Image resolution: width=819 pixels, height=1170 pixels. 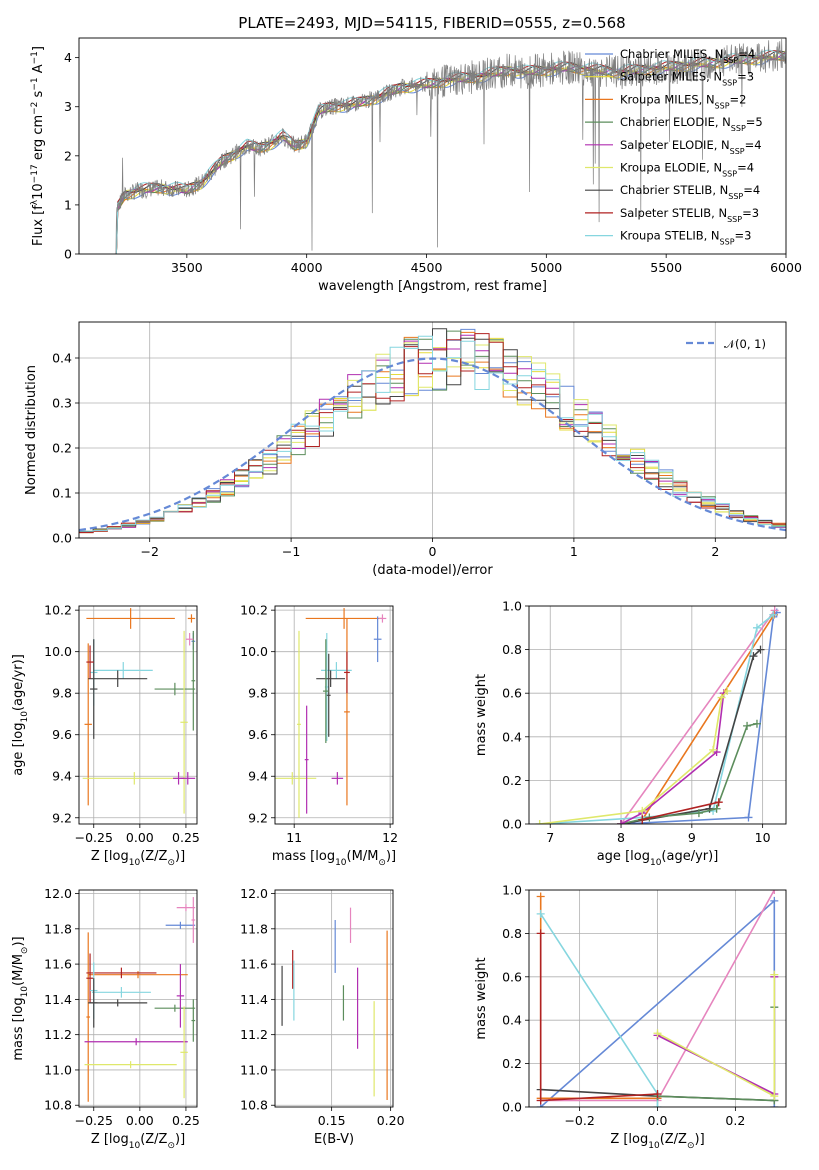 What do you see at coordinates (546, 267) in the screenshot?
I see `x-tick-label: 5000` at bounding box center [546, 267].